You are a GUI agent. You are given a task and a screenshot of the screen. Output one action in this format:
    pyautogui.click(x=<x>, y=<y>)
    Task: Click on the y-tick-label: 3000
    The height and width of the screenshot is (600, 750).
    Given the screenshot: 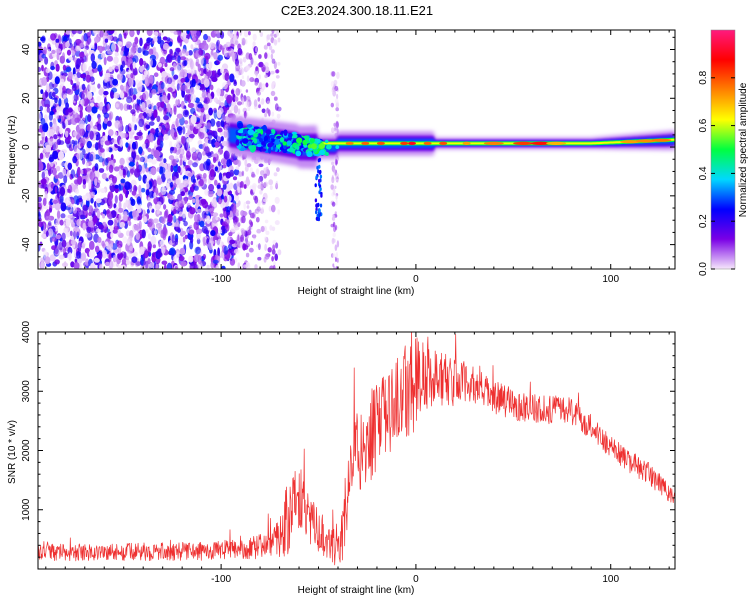 What is the action you would take?
    pyautogui.click(x=26, y=391)
    